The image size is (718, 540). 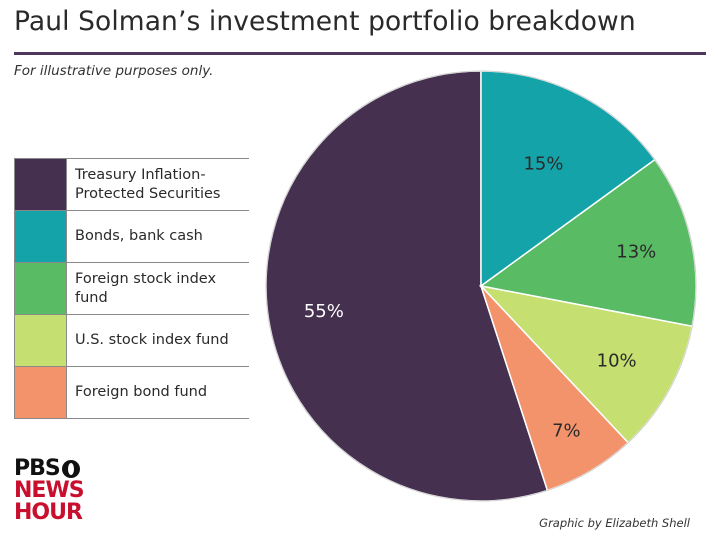 What do you see at coordinates (139, 236) in the screenshot?
I see `legend-label: Bonds, bank cash` at bounding box center [139, 236].